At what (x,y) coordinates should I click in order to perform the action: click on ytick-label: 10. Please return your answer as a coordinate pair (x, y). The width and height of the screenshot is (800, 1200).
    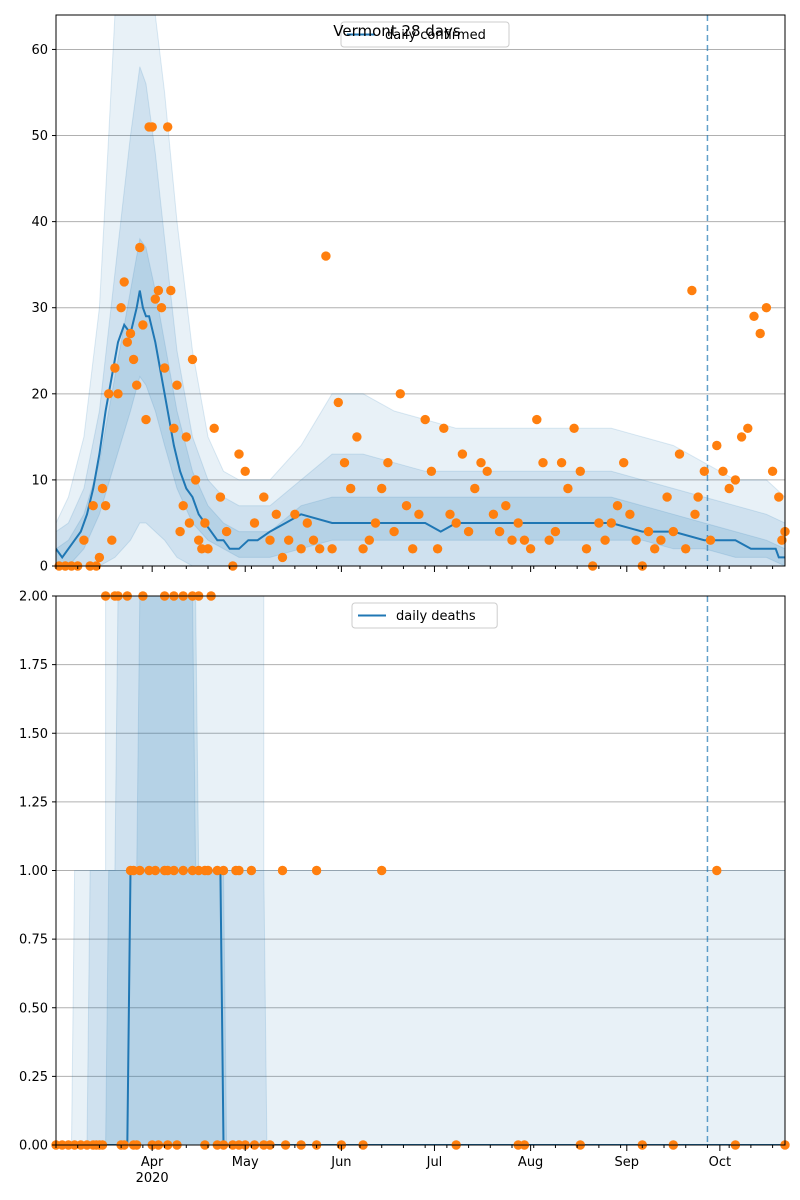
    Looking at the image, I should click on (39, 480).